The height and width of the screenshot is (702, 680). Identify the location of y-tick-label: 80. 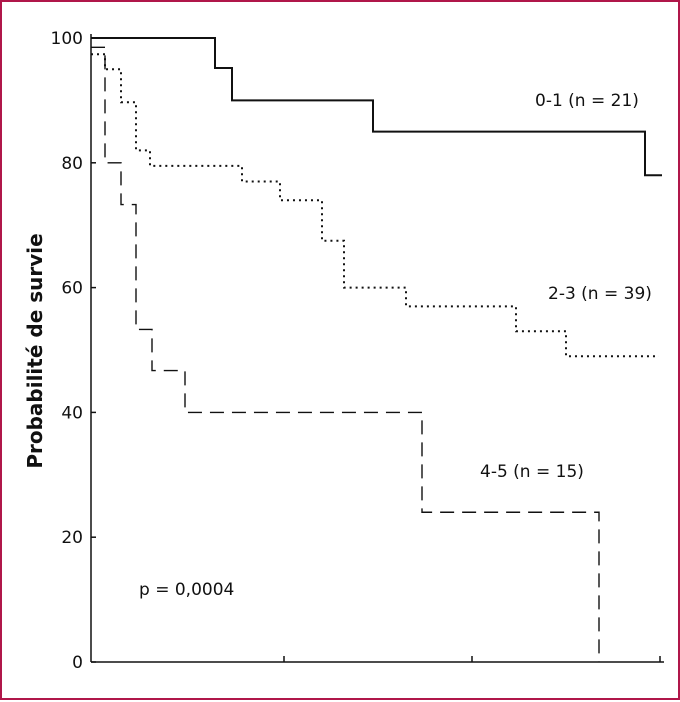
(72, 164).